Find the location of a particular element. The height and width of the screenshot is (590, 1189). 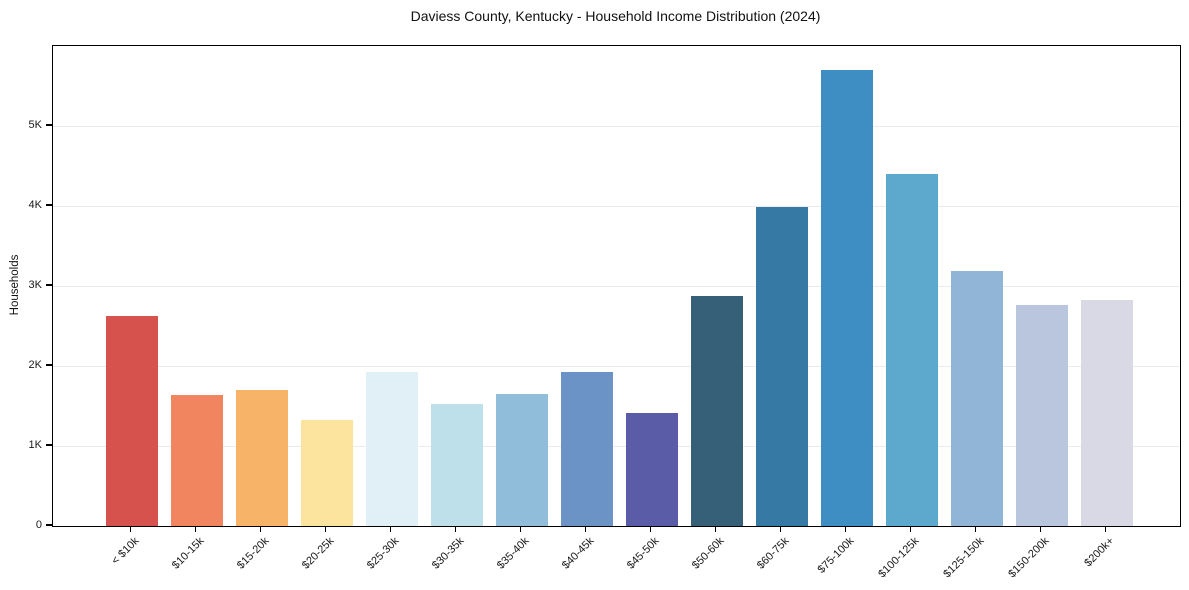

x-tick-label-10-15k: $10-15k is located at coordinates (187, 553).